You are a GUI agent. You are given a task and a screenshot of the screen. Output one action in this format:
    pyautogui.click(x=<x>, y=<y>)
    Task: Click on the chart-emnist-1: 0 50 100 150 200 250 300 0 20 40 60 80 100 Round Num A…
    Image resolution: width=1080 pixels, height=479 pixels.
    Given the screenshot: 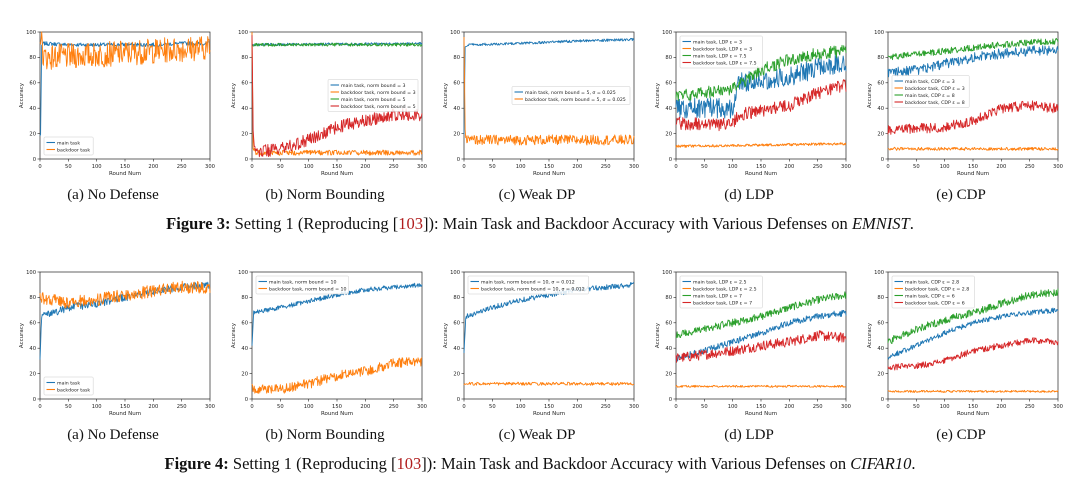 What is the action you would take?
    pyautogui.click(x=329, y=103)
    